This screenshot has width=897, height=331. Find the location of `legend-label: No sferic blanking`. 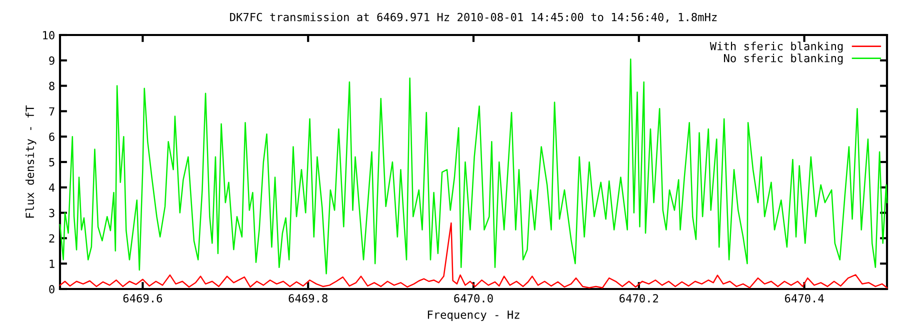

legend-label: No sferic blanking is located at coordinates (783, 59).